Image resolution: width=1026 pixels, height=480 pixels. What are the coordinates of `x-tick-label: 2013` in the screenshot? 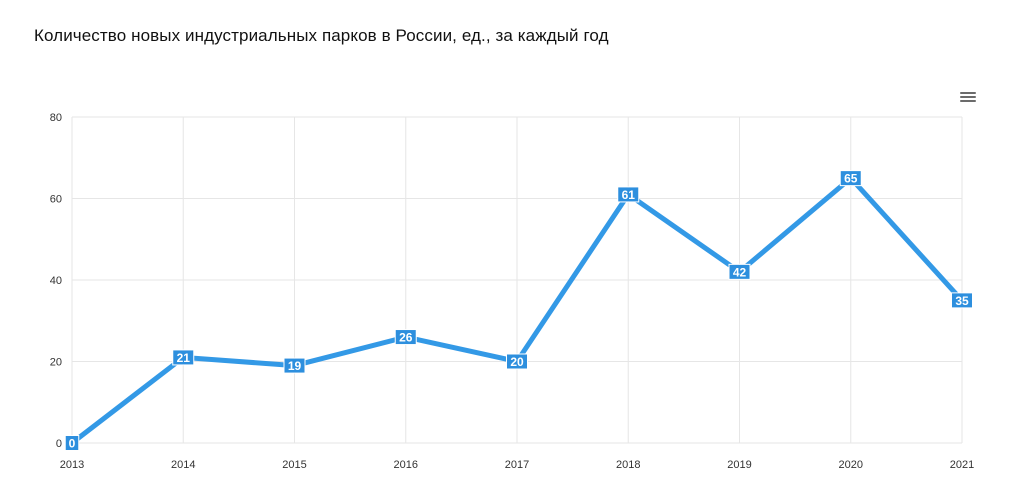 It's located at (72, 465).